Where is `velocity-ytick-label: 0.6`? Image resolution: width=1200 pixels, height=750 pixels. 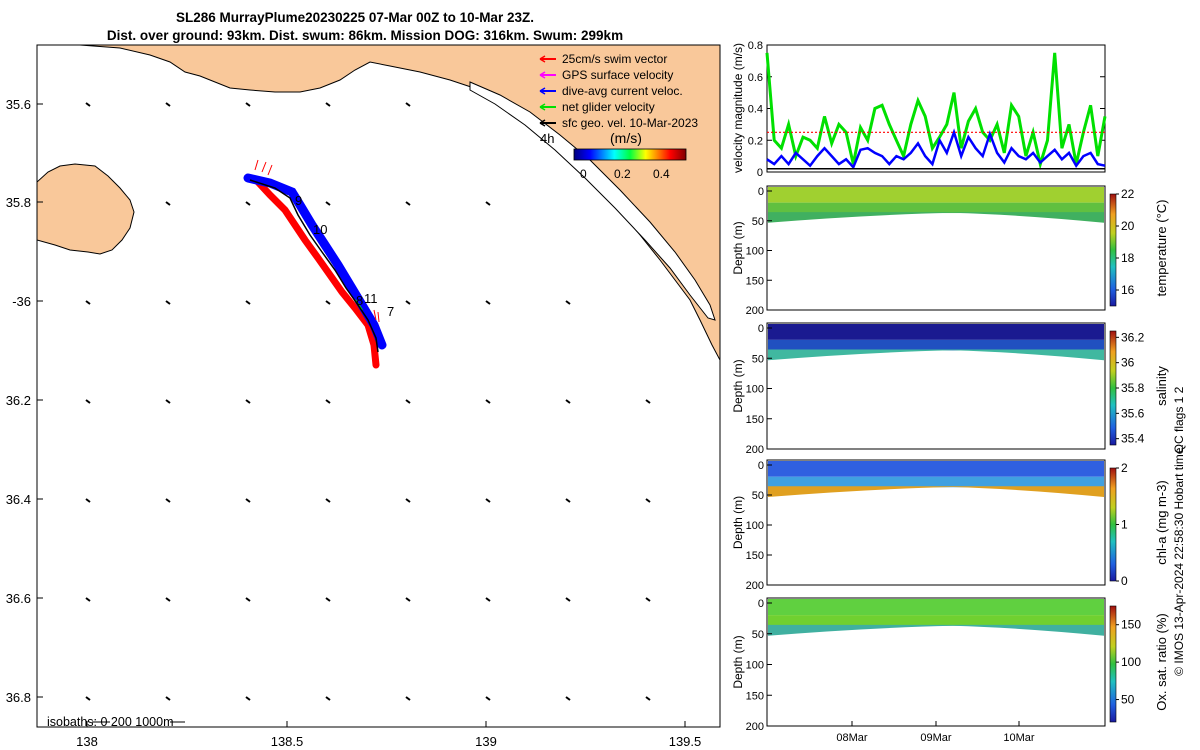
velocity-ytick-label: 0.6 is located at coordinates (755, 78).